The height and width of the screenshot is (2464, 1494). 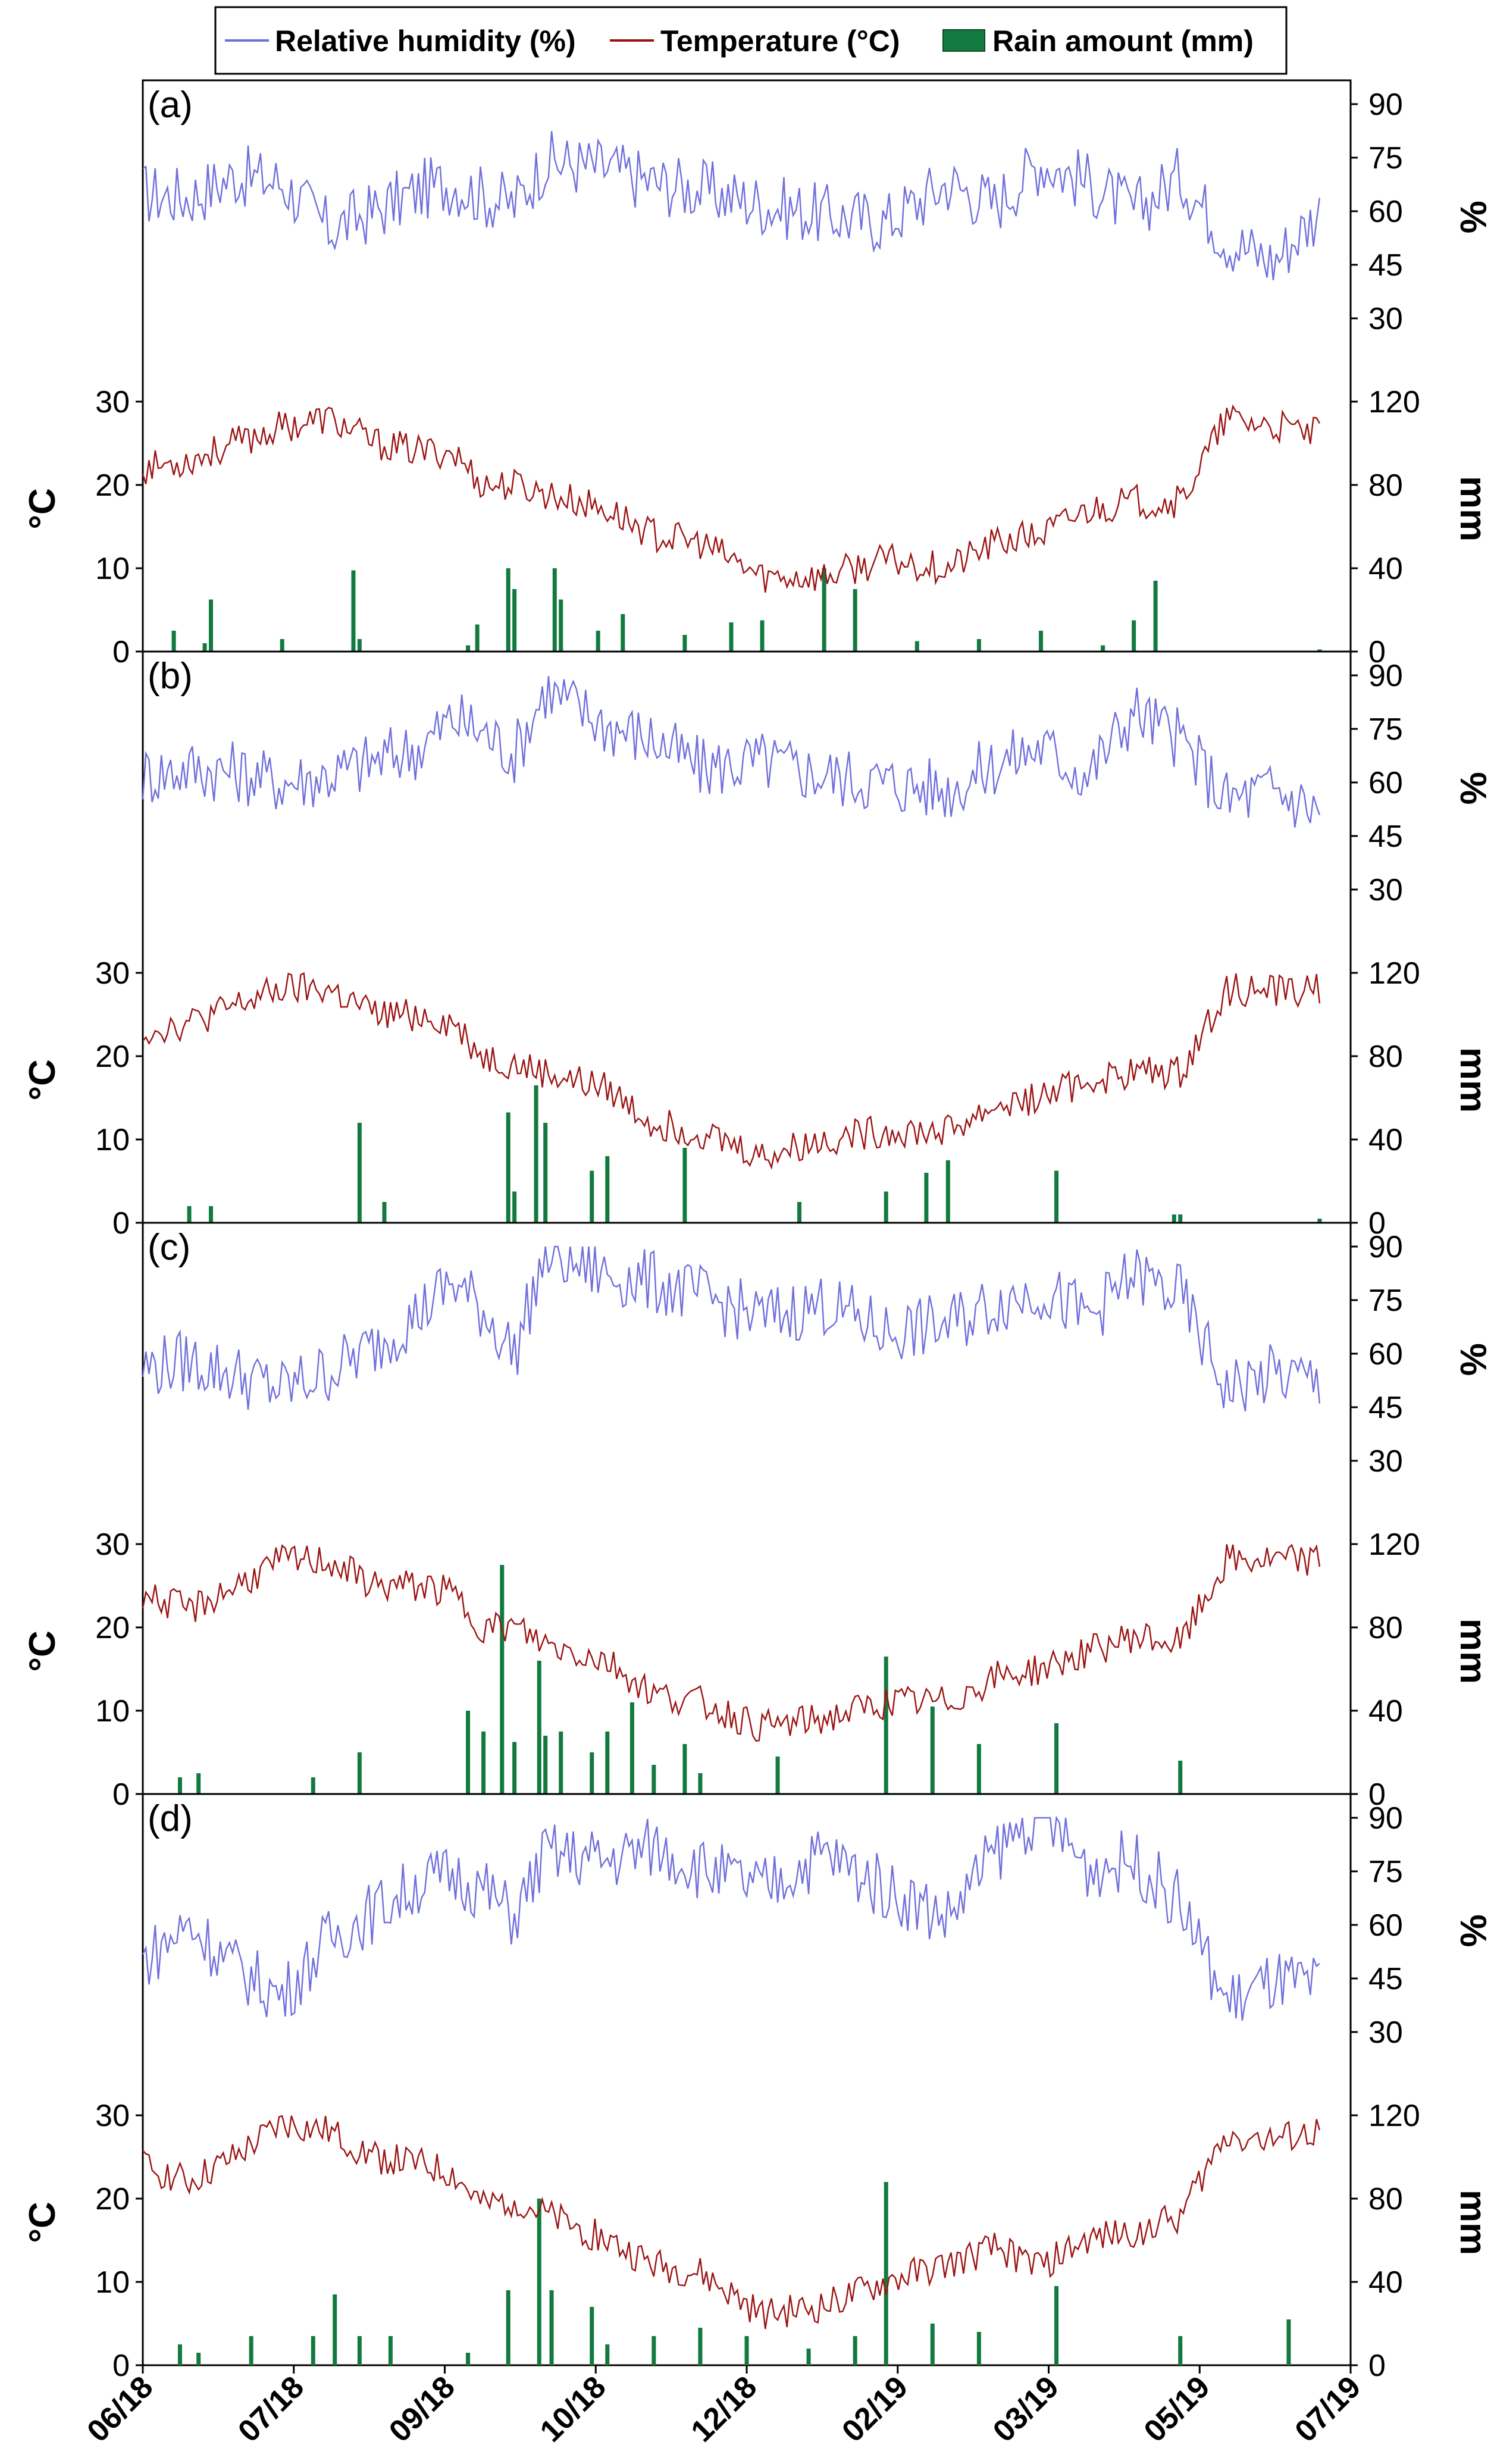 What do you see at coordinates (1327, 2409) in the screenshot?
I see `x-tick-label: 07/19` at bounding box center [1327, 2409].